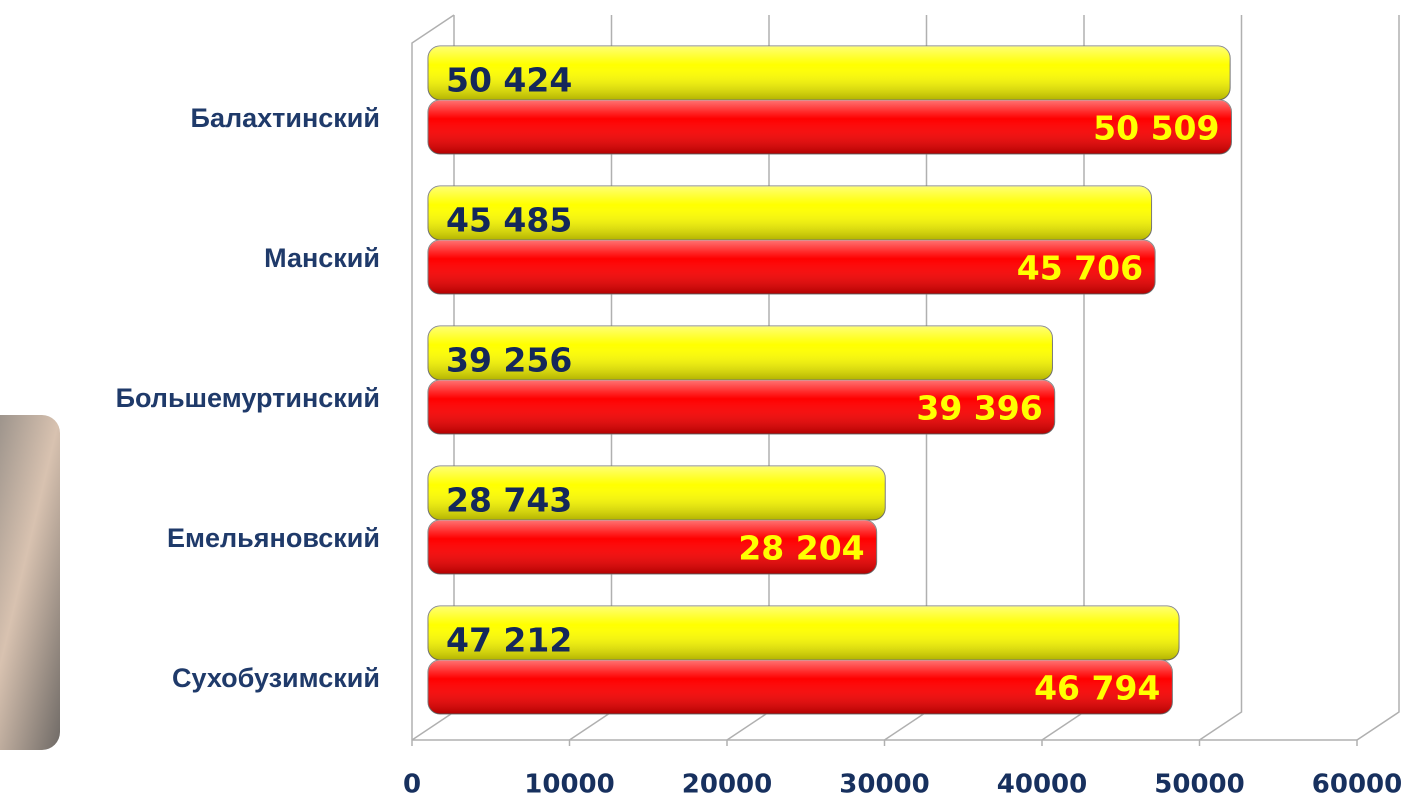 The image size is (1423, 806). What do you see at coordinates (433, 377) in the screenshot?
I see `wall` at bounding box center [433, 377].